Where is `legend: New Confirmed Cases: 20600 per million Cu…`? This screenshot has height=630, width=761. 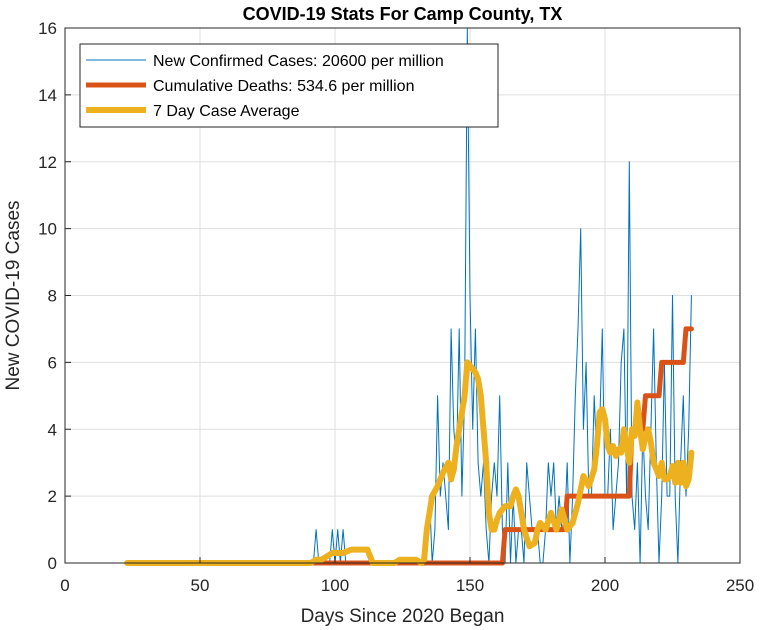 legend: New Confirmed Cases: 20600 per million Cu… is located at coordinates (289, 85).